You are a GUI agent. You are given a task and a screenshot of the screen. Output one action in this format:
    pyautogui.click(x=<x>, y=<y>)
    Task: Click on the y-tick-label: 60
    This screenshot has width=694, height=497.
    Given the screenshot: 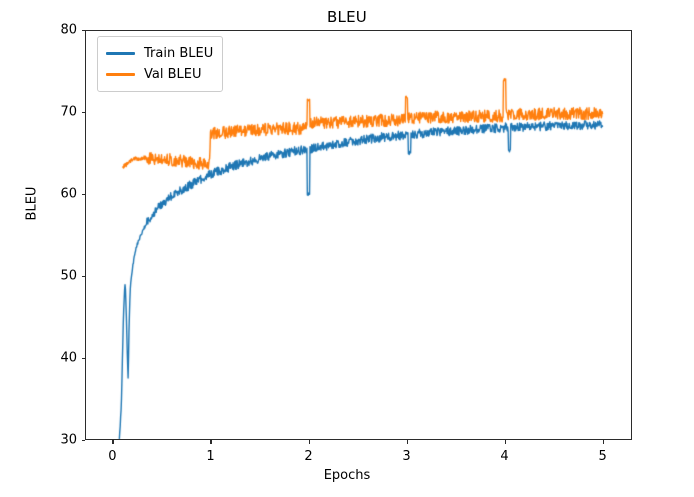 What is the action you would take?
    pyautogui.click(x=68, y=194)
    